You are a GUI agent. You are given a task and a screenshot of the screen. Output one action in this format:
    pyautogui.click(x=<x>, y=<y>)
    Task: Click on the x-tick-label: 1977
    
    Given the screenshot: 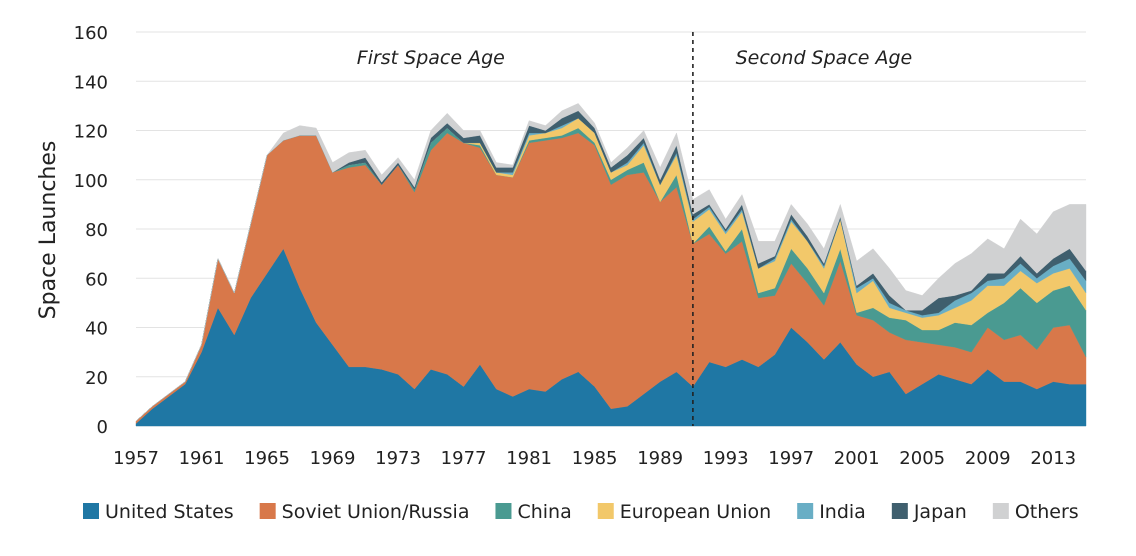 What is the action you would take?
    pyautogui.click(x=464, y=458)
    